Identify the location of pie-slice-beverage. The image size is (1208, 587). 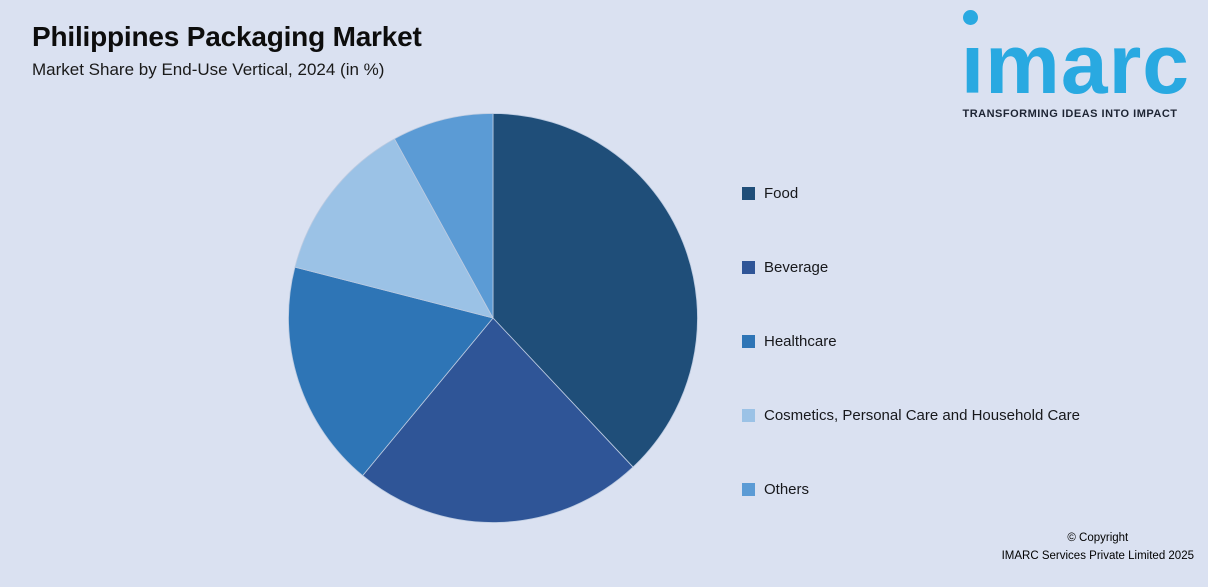
(498, 420).